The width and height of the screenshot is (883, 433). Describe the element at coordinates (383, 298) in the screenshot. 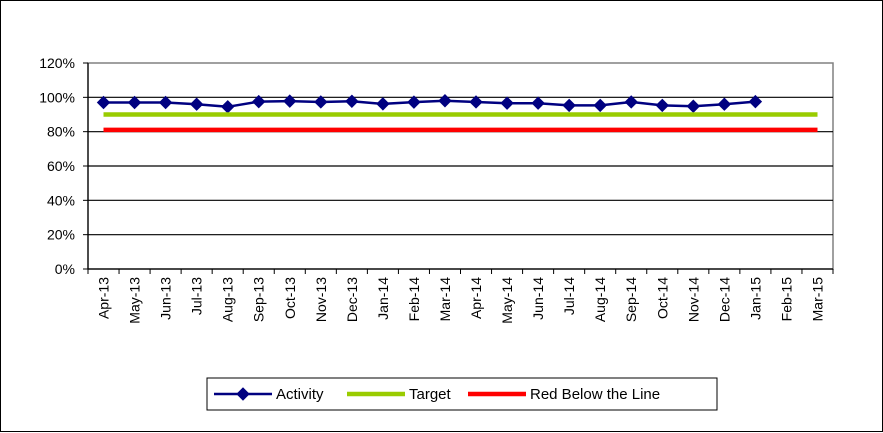

I see `x-tick-label: Jan-14` at that location.